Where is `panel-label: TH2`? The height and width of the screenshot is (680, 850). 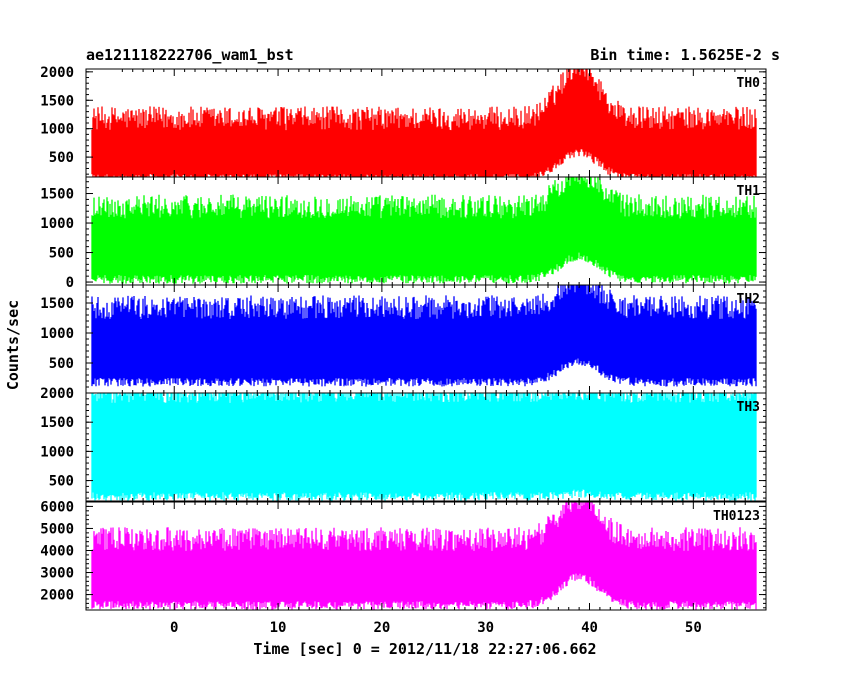
panel-label: TH2 is located at coordinates (748, 299).